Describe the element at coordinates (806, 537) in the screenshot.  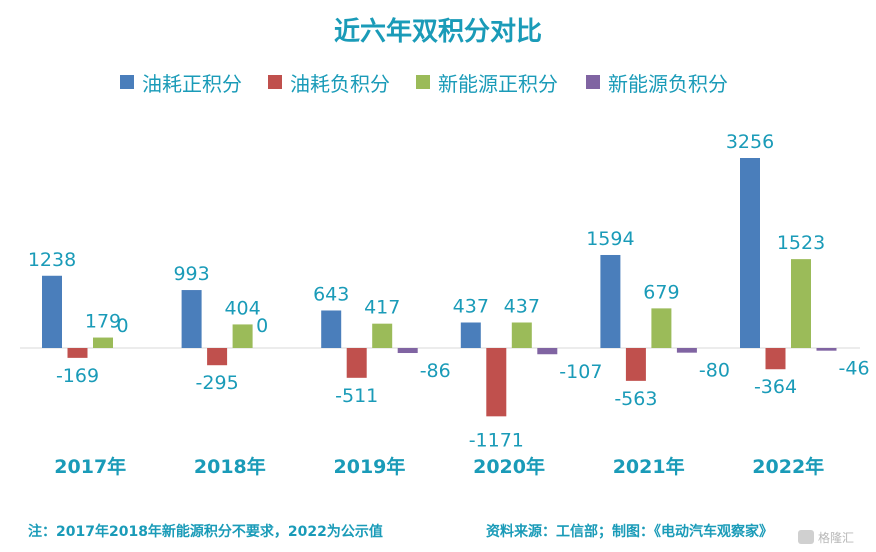
I see `watermark-logo-icon` at that location.